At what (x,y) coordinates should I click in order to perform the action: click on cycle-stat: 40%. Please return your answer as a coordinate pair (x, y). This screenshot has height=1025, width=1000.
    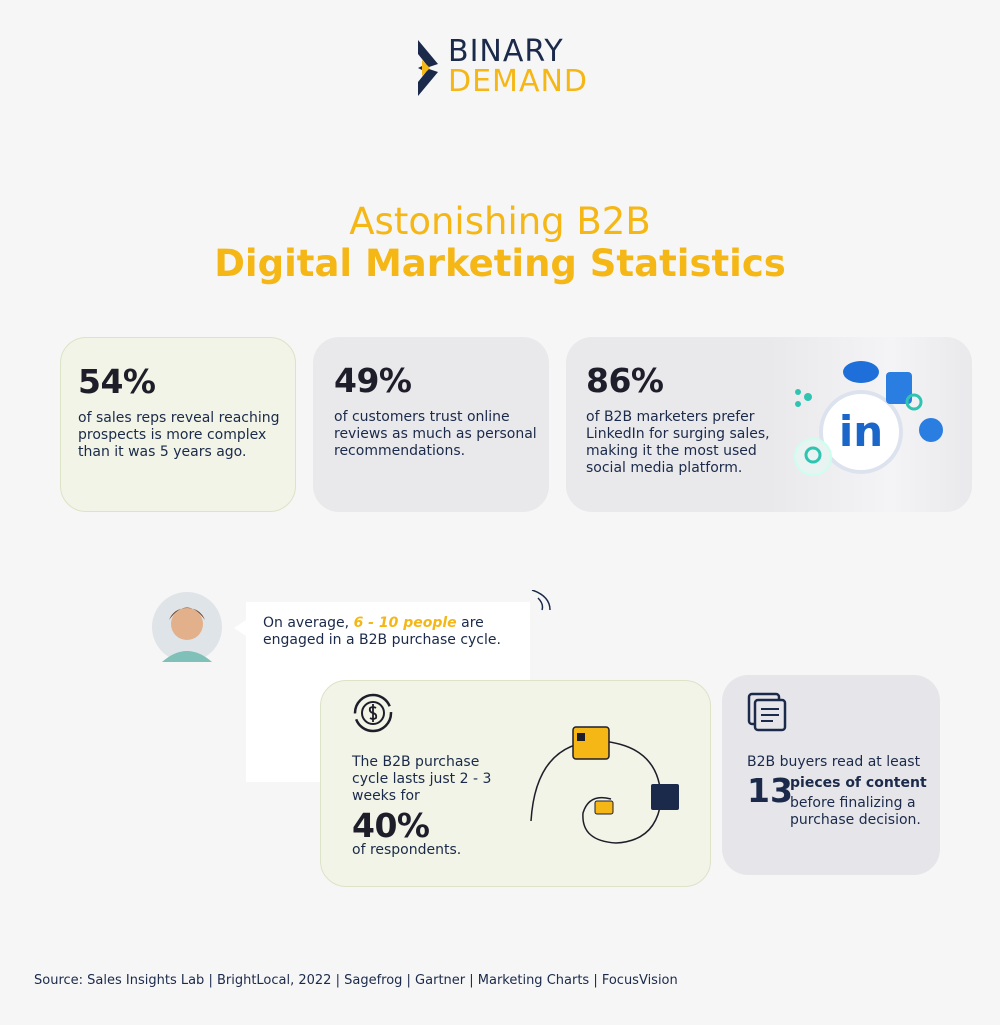
    Looking at the image, I should click on (391, 825).